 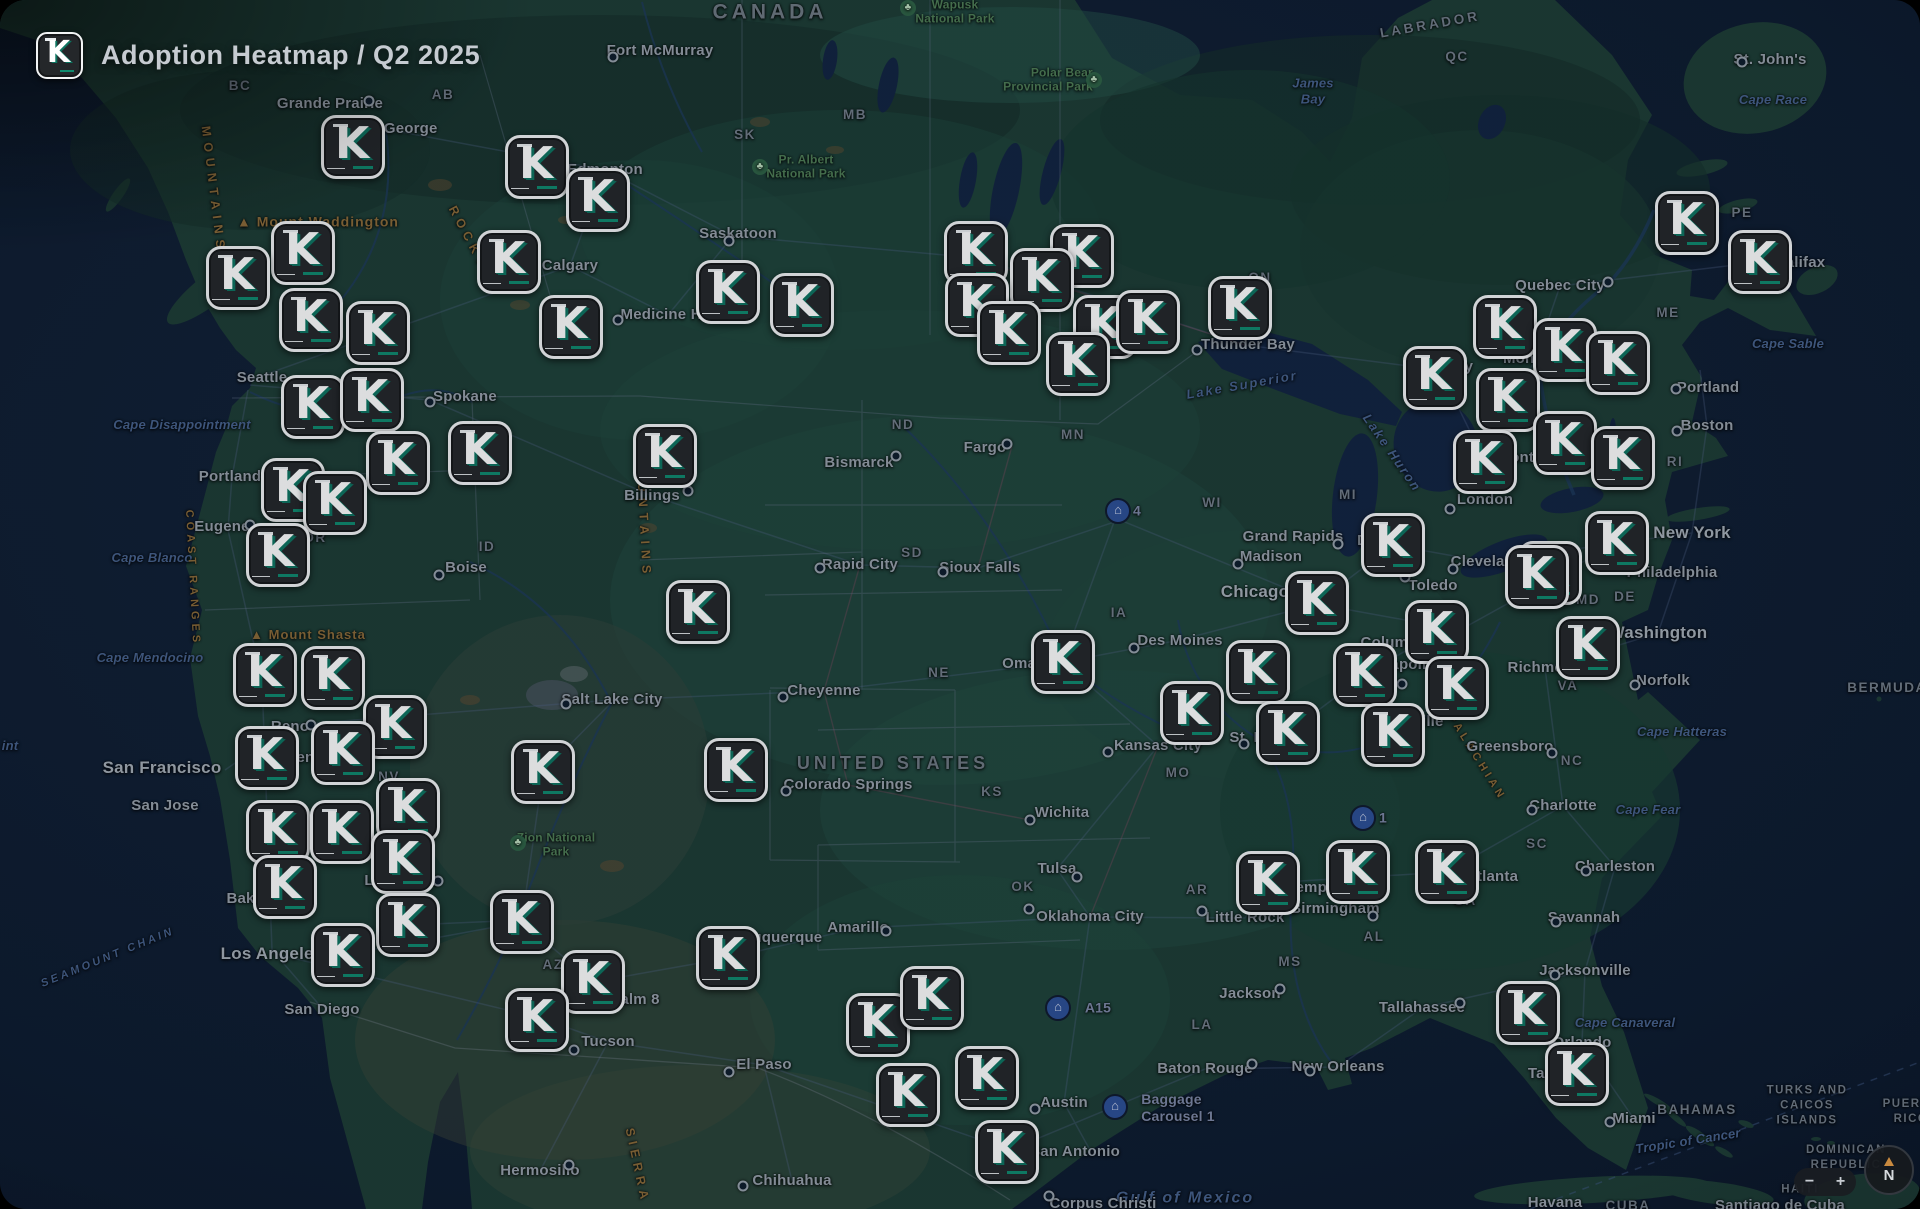 What do you see at coordinates (1825, 1182) in the screenshot?
I see `zoom-control: − +` at bounding box center [1825, 1182].